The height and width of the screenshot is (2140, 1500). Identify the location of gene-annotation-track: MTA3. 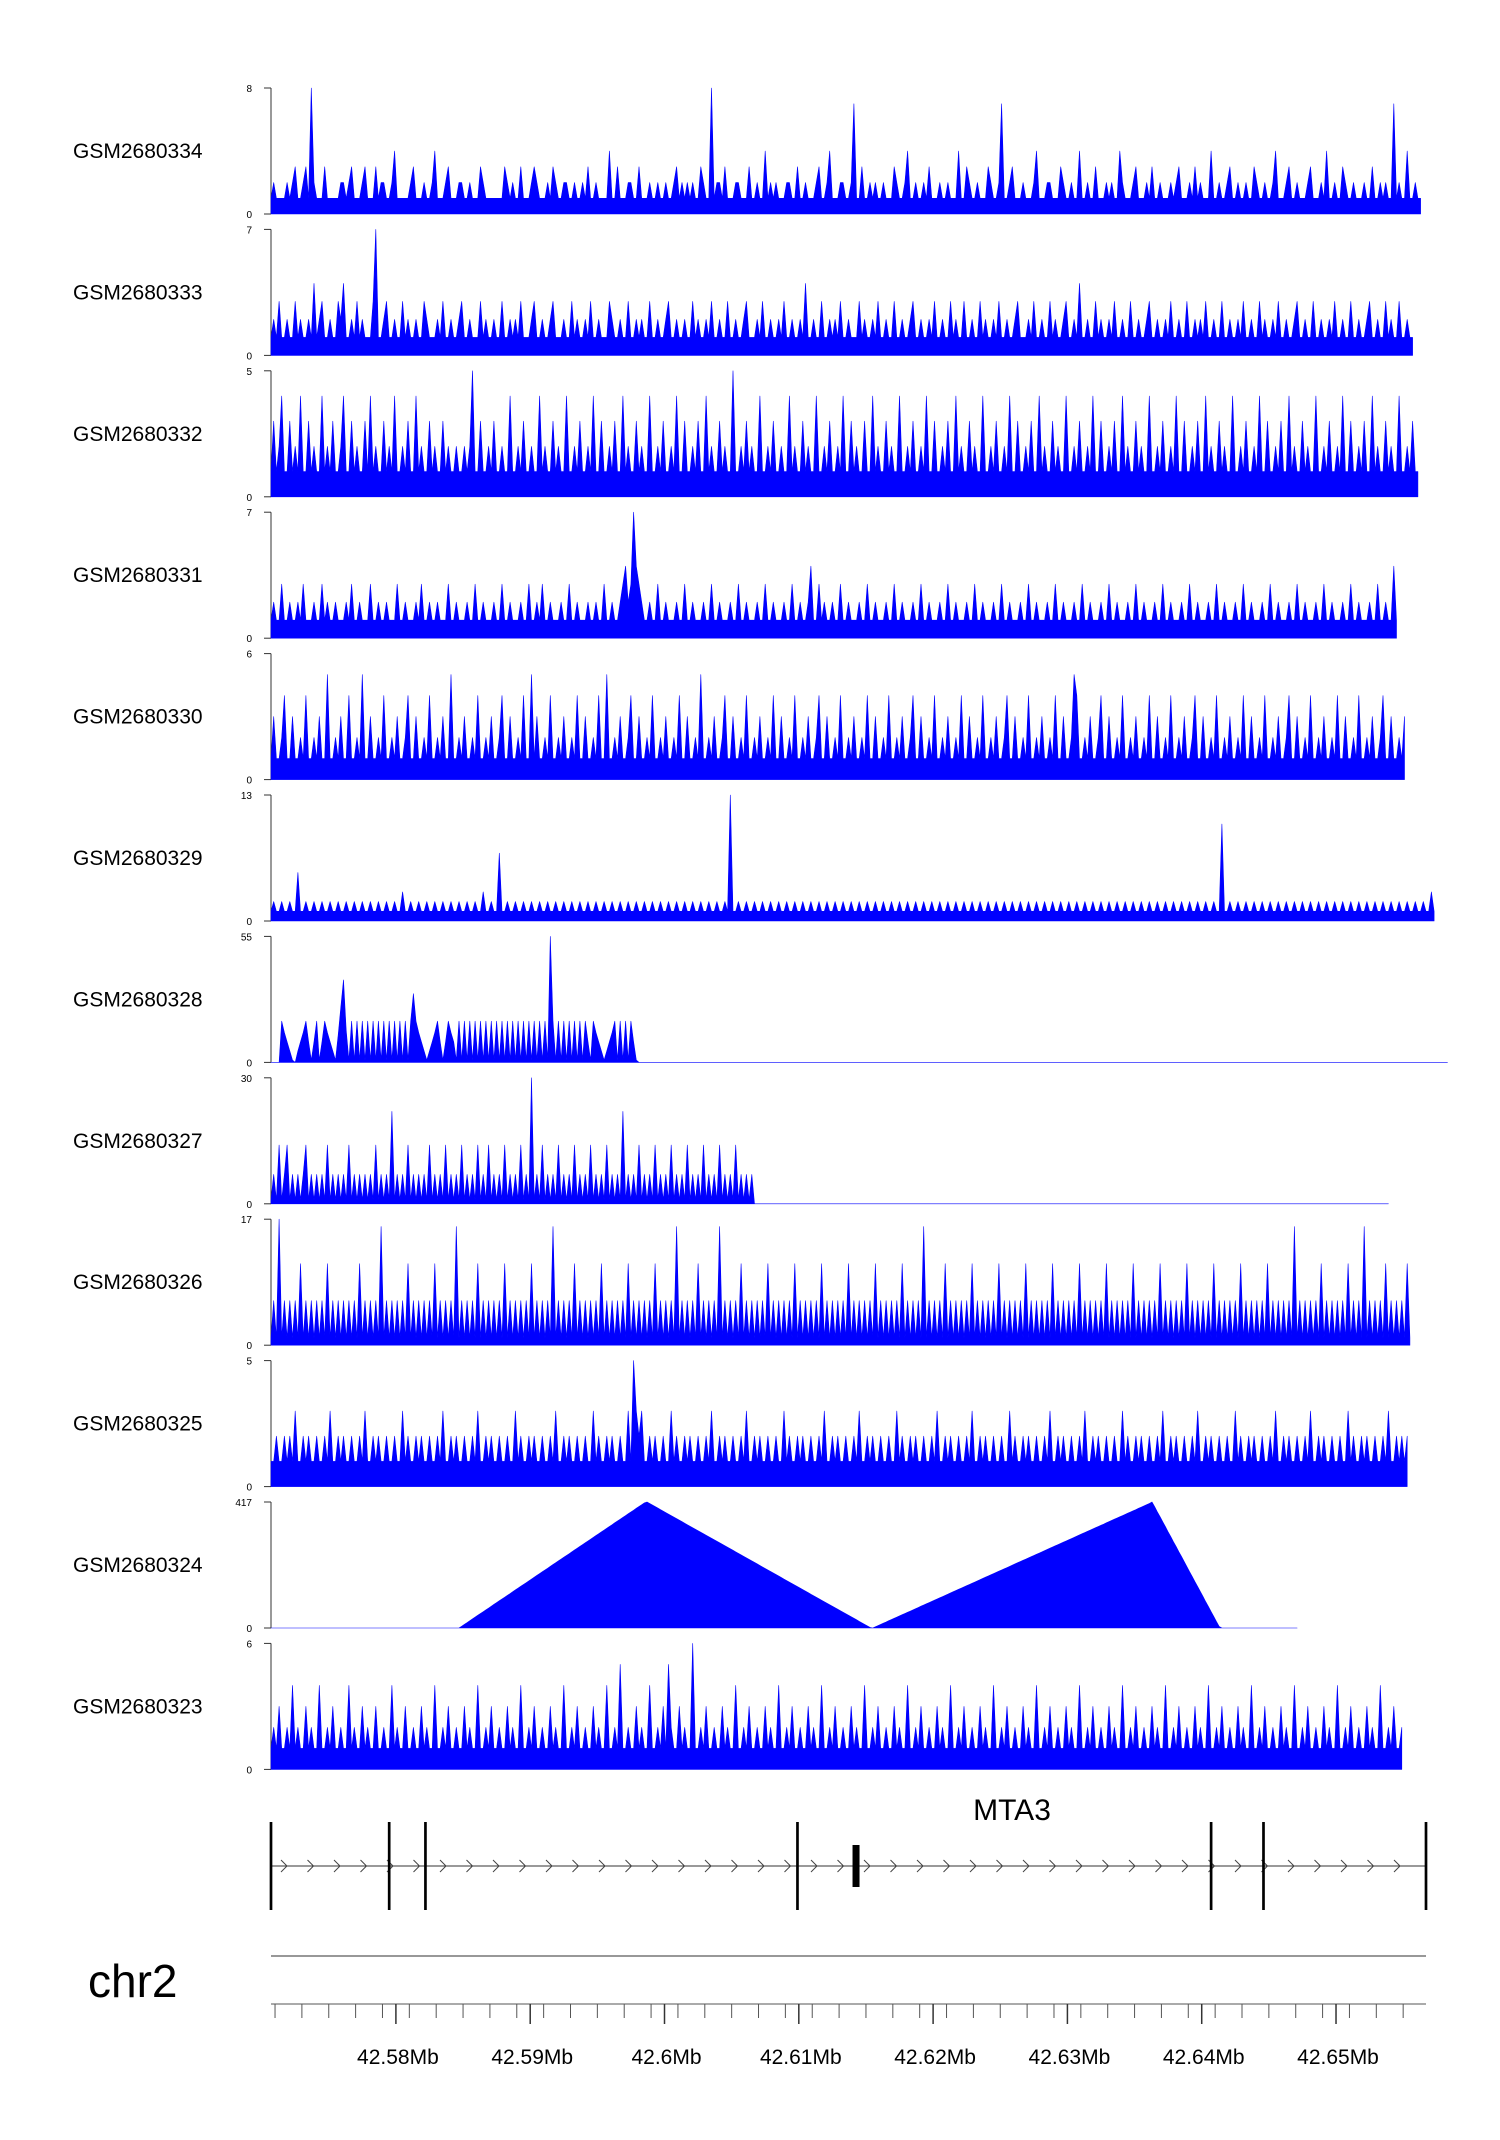
(848, 1852).